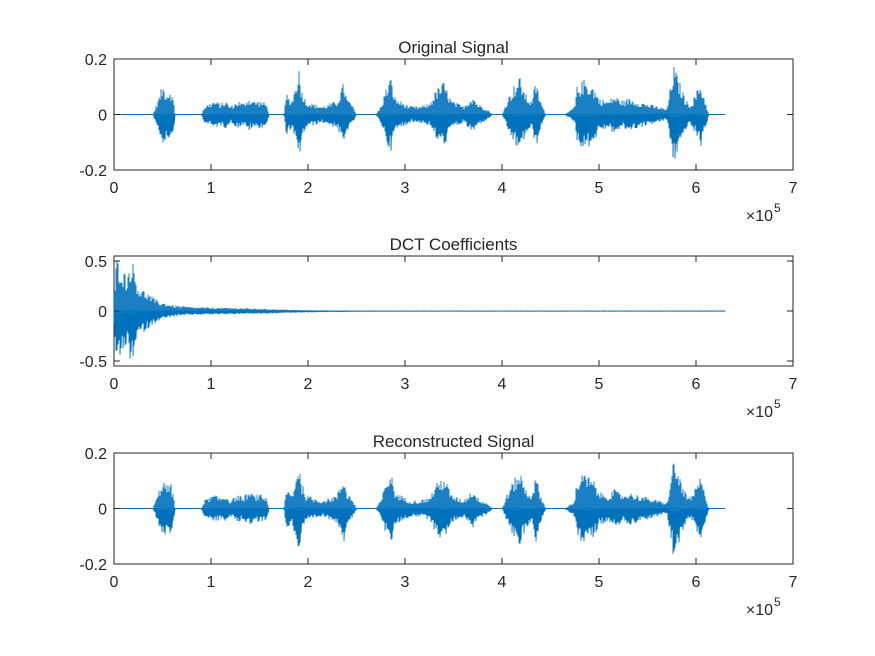  Describe the element at coordinates (453, 47) in the screenshot. I see `chart-title: Original Signal` at that location.